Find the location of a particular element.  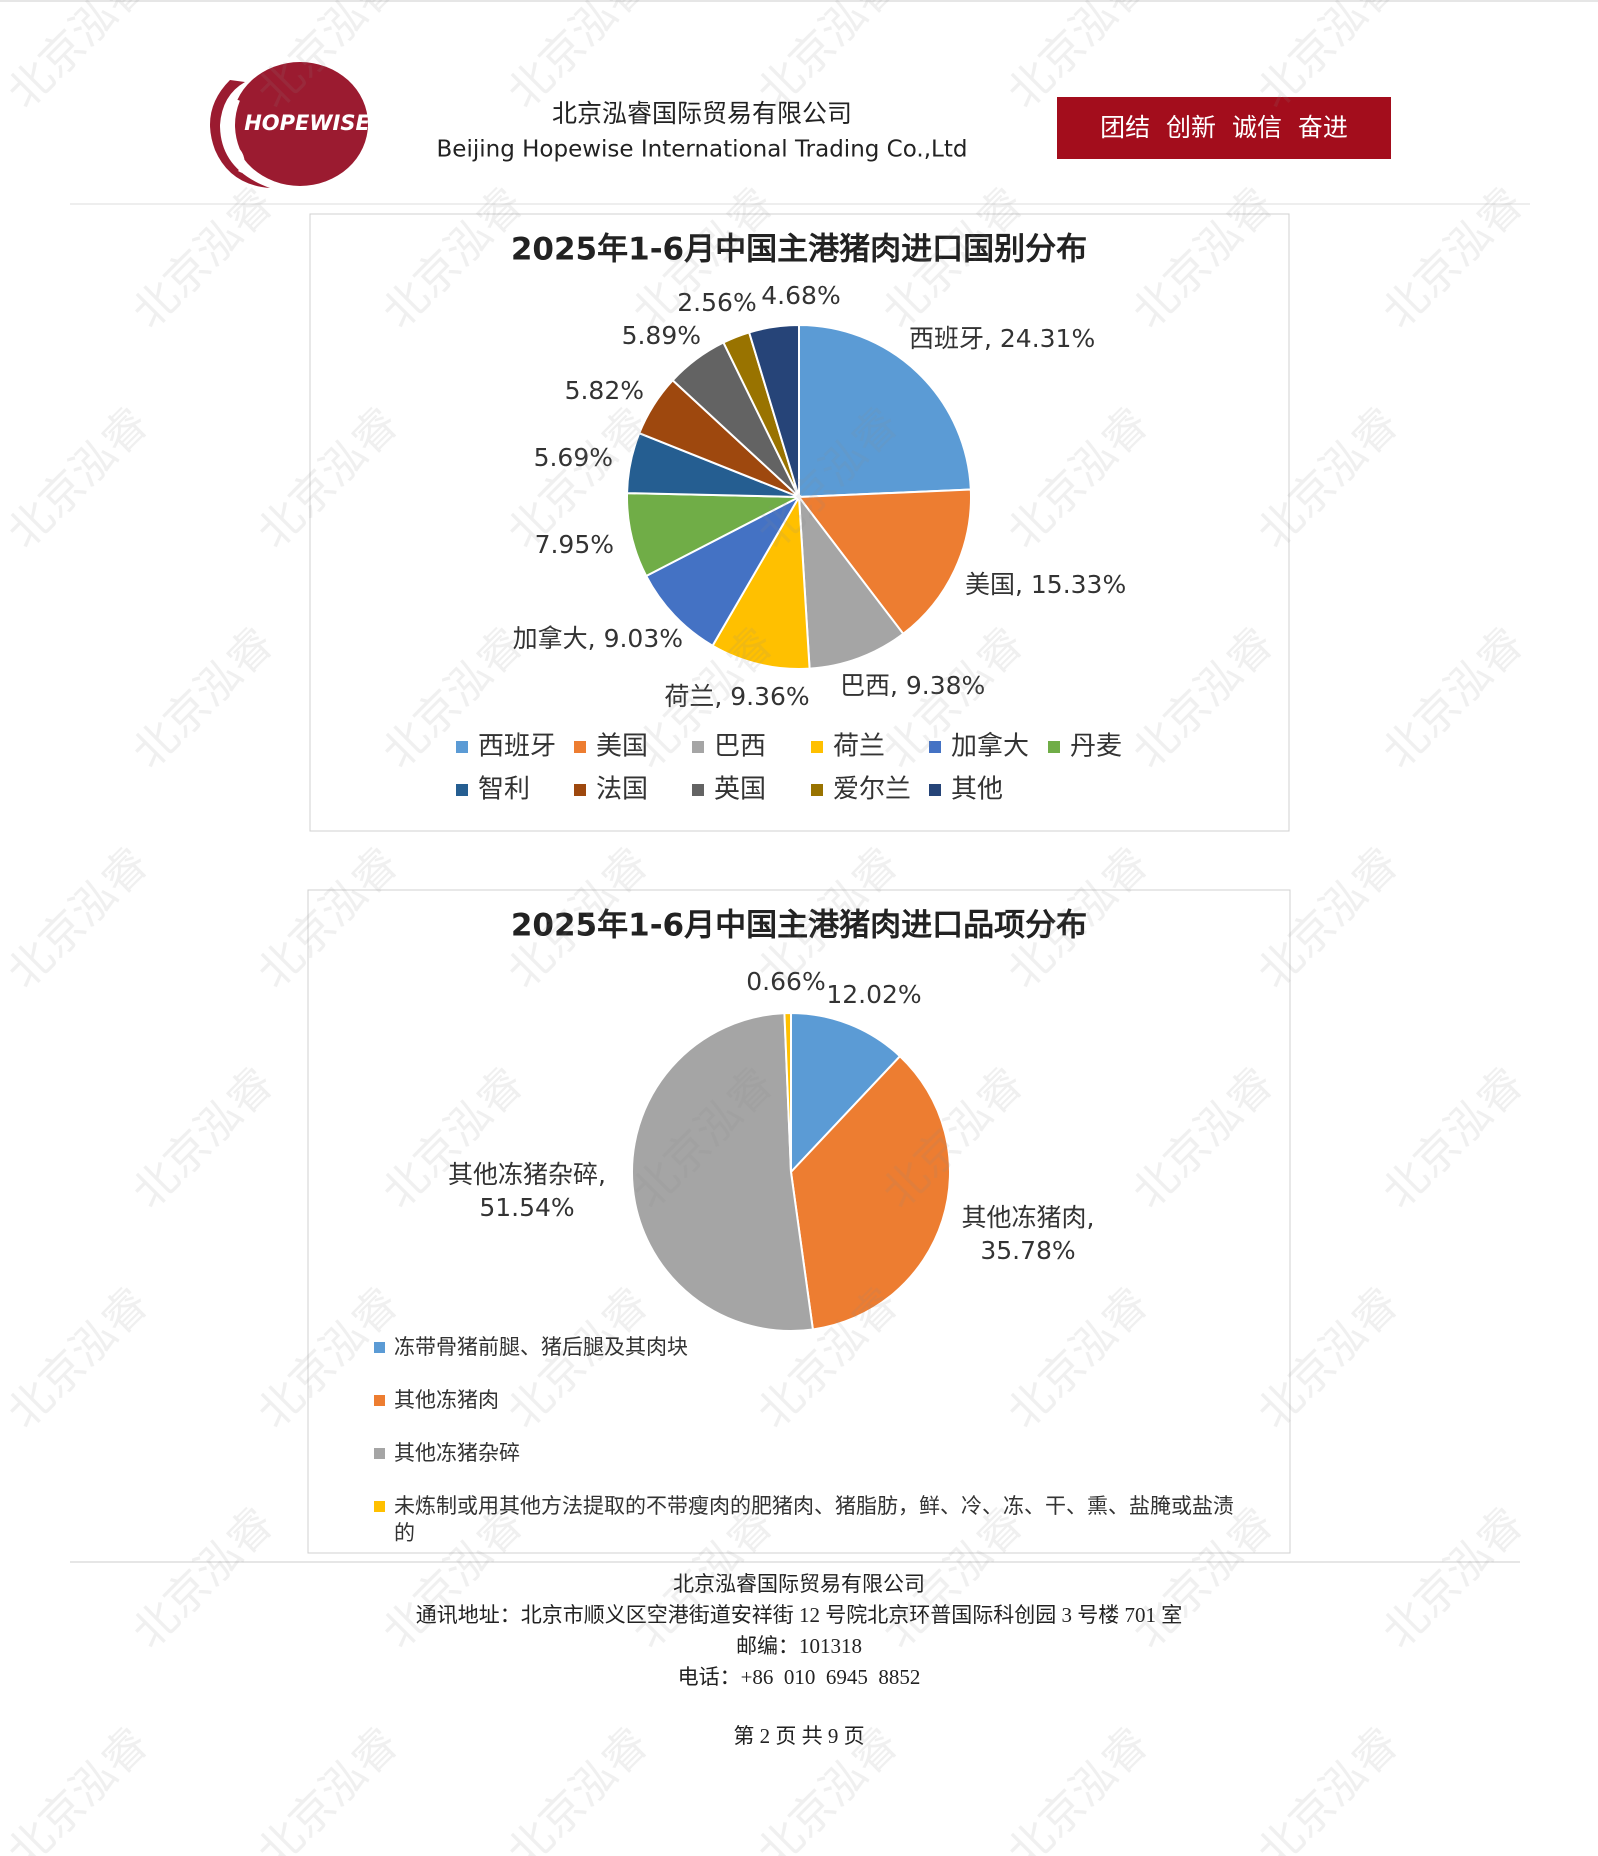

data-label: 其他冻猪肉, 35.78% is located at coordinates (1028, 1234).